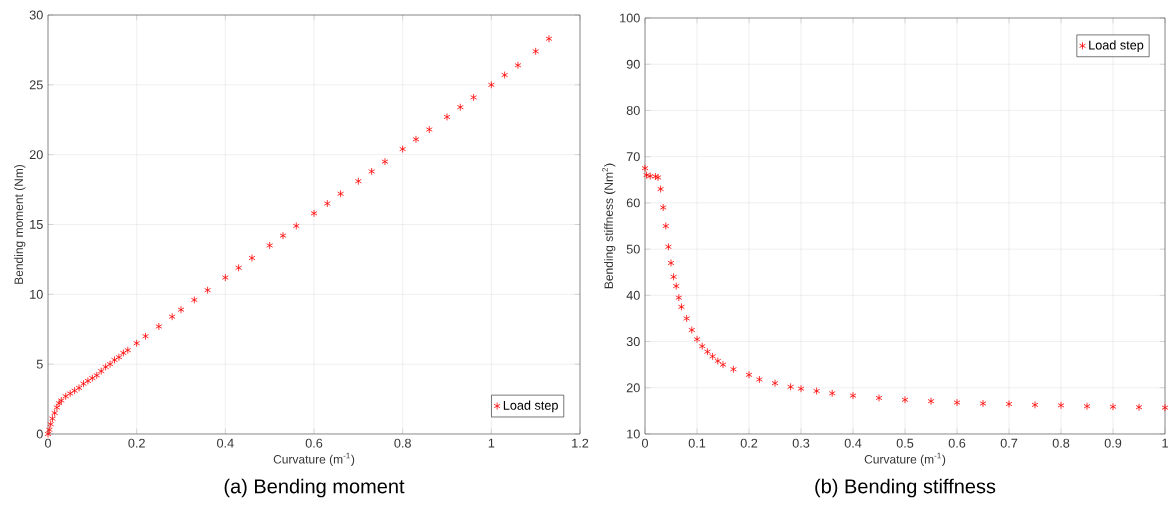 This screenshot has height=522, width=1176. What do you see at coordinates (633, 203) in the screenshot?
I see `y-tick-label: 60` at bounding box center [633, 203].